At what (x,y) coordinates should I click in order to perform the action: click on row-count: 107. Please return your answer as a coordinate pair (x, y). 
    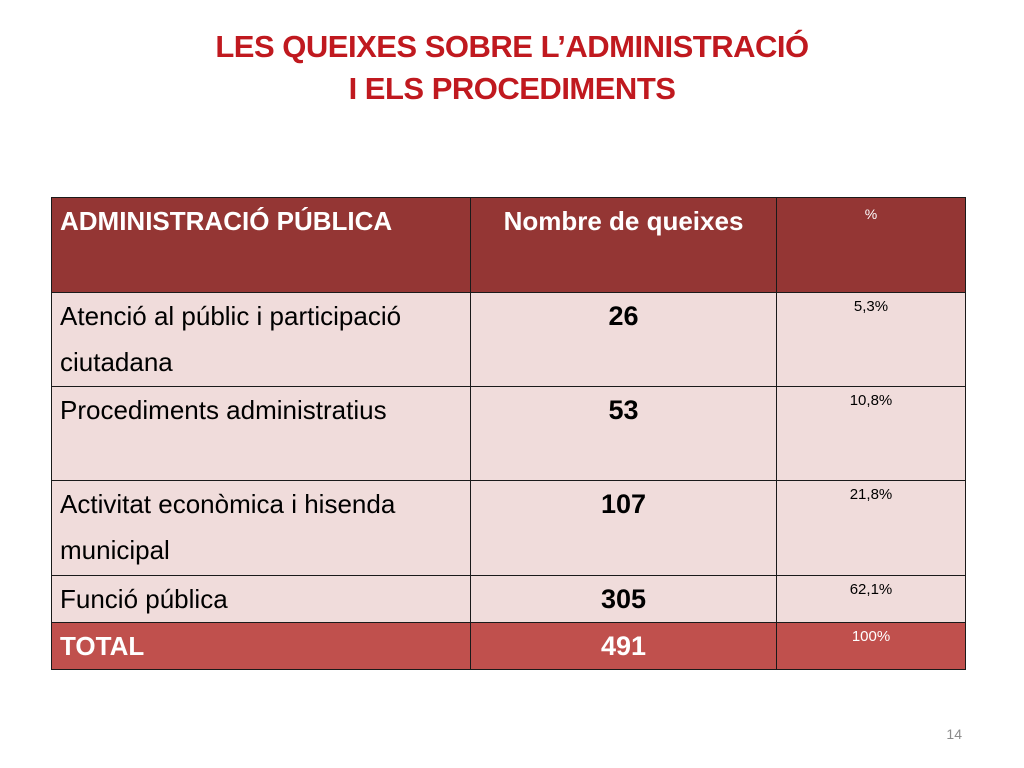
    Looking at the image, I should click on (623, 528).